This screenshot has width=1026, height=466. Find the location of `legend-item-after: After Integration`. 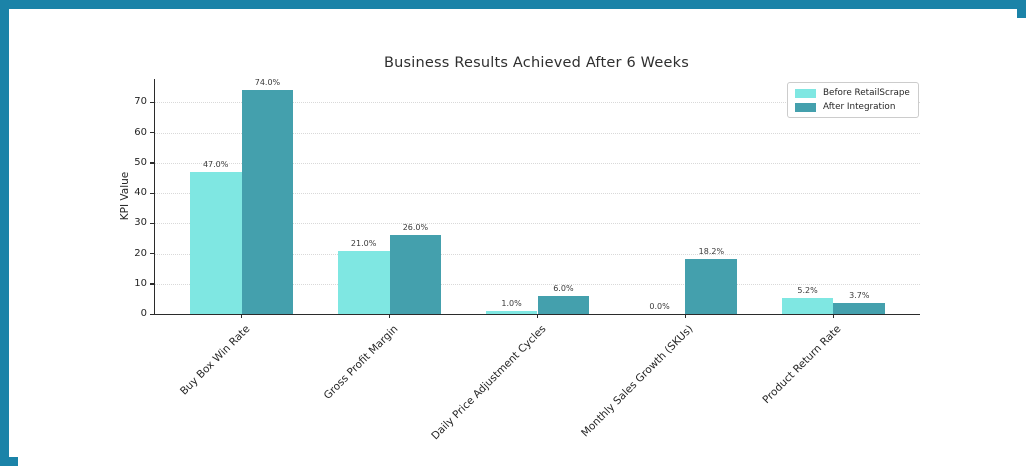

legend-item-after: After Integration is located at coordinates (852, 107).